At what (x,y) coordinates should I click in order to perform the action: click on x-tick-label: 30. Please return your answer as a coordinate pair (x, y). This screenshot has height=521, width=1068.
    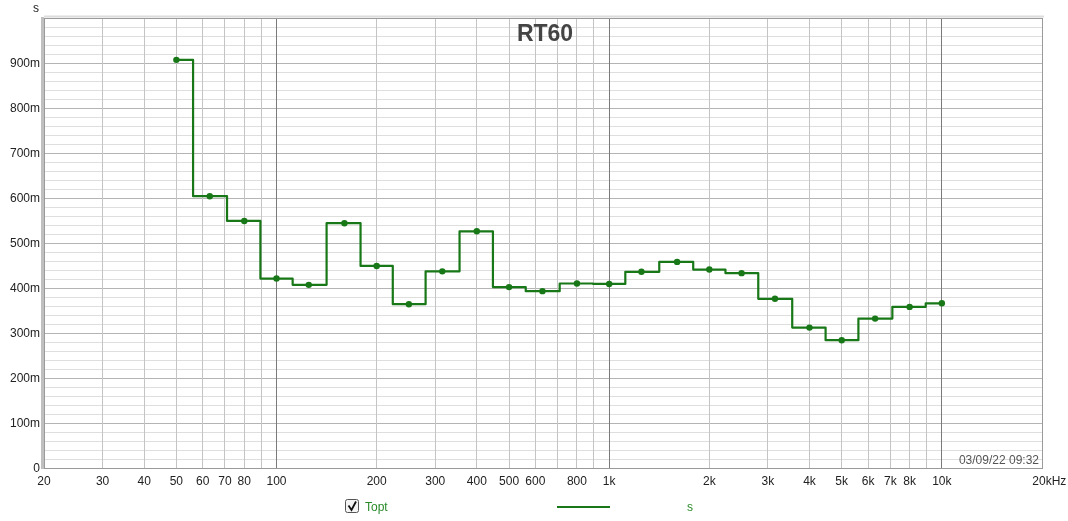
    Looking at the image, I should click on (102, 481).